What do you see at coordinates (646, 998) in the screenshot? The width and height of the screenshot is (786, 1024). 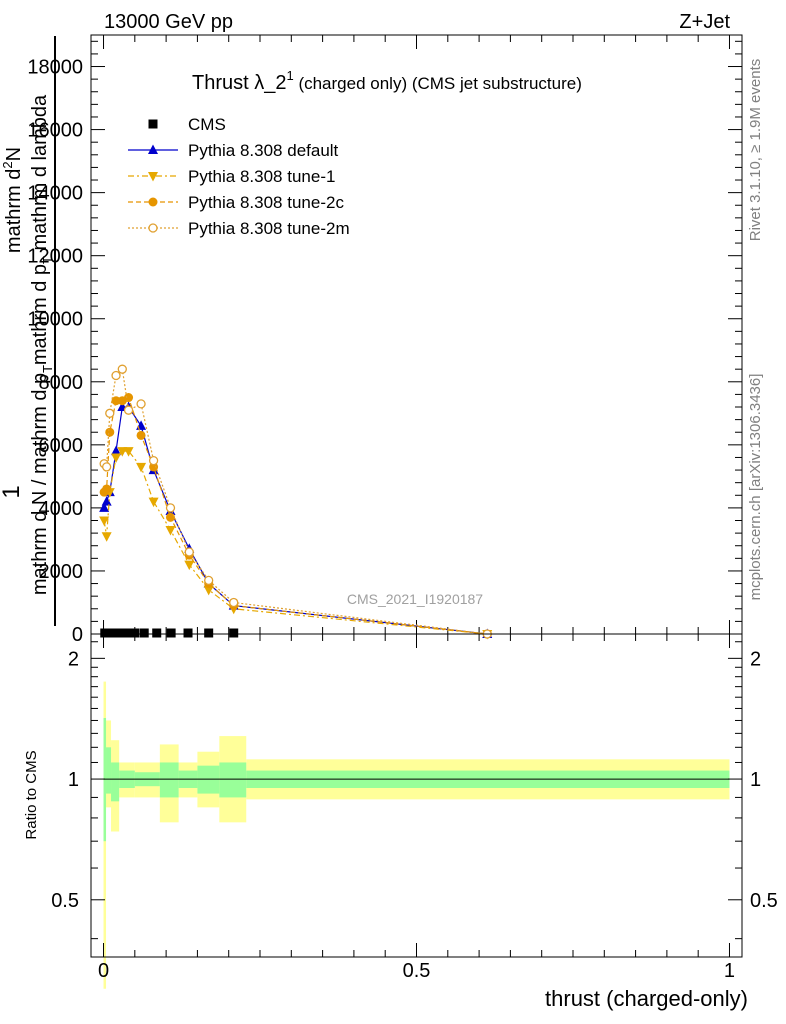 I see `x-axis-label: thrust (charged-only)` at bounding box center [646, 998].